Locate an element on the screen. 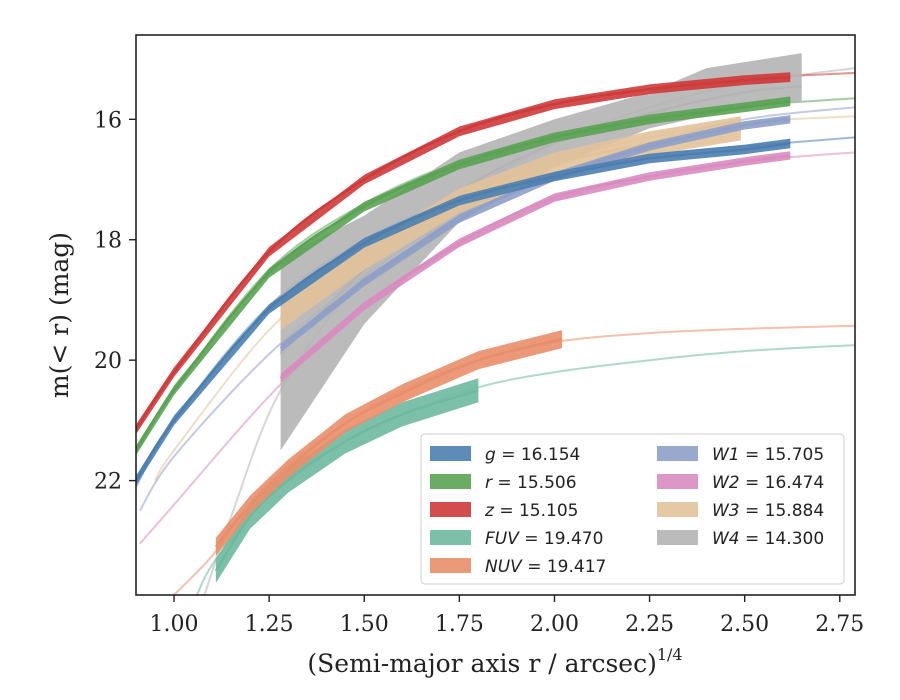  x-tick-label: 2.75 is located at coordinates (839, 624).